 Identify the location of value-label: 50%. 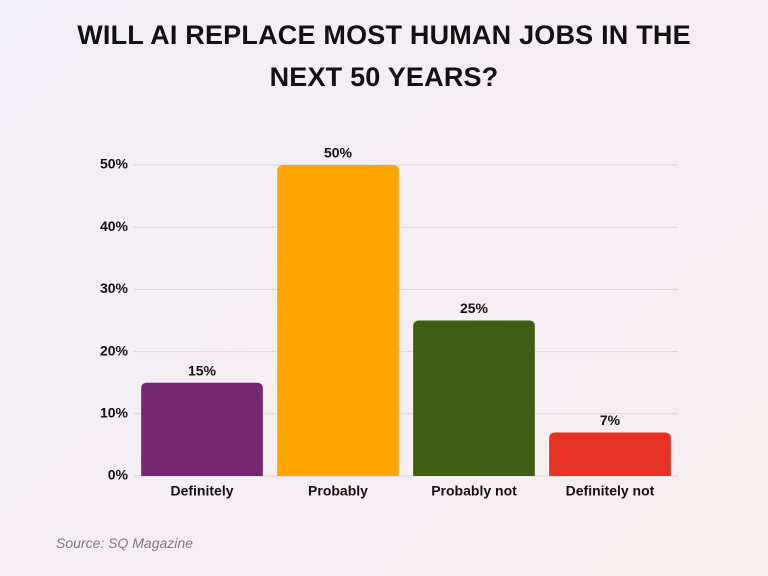
(338, 153).